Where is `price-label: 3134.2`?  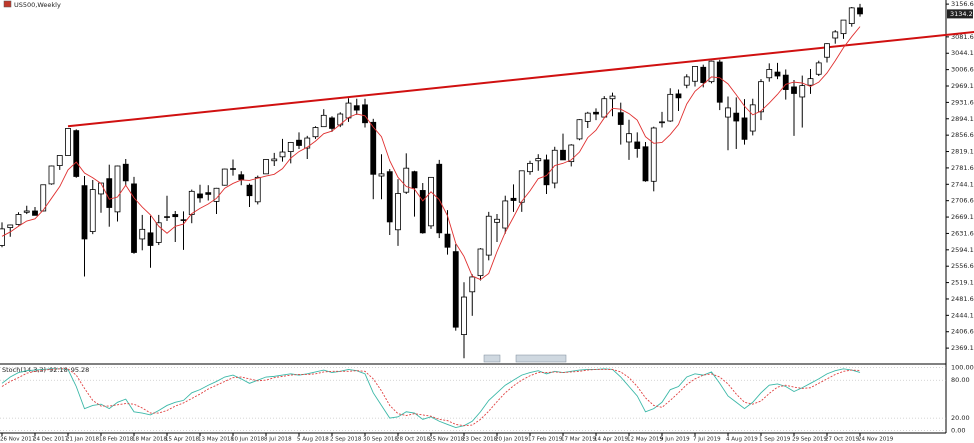
price-label: 3134.2 is located at coordinates (961, 14).